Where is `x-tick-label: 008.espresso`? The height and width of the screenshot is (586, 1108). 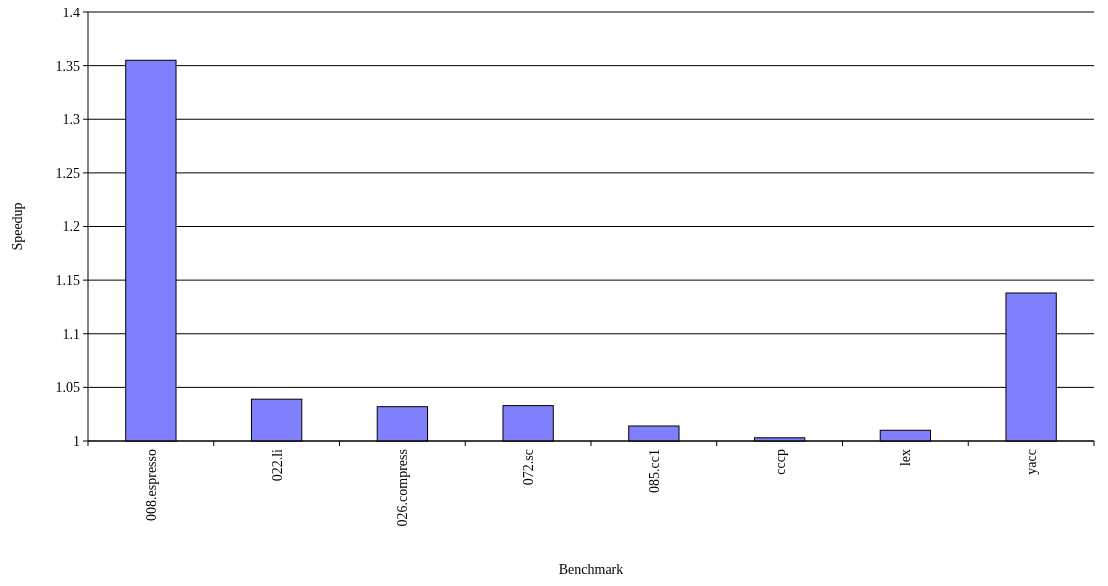
x-tick-label: 008.espresso is located at coordinates (151, 485).